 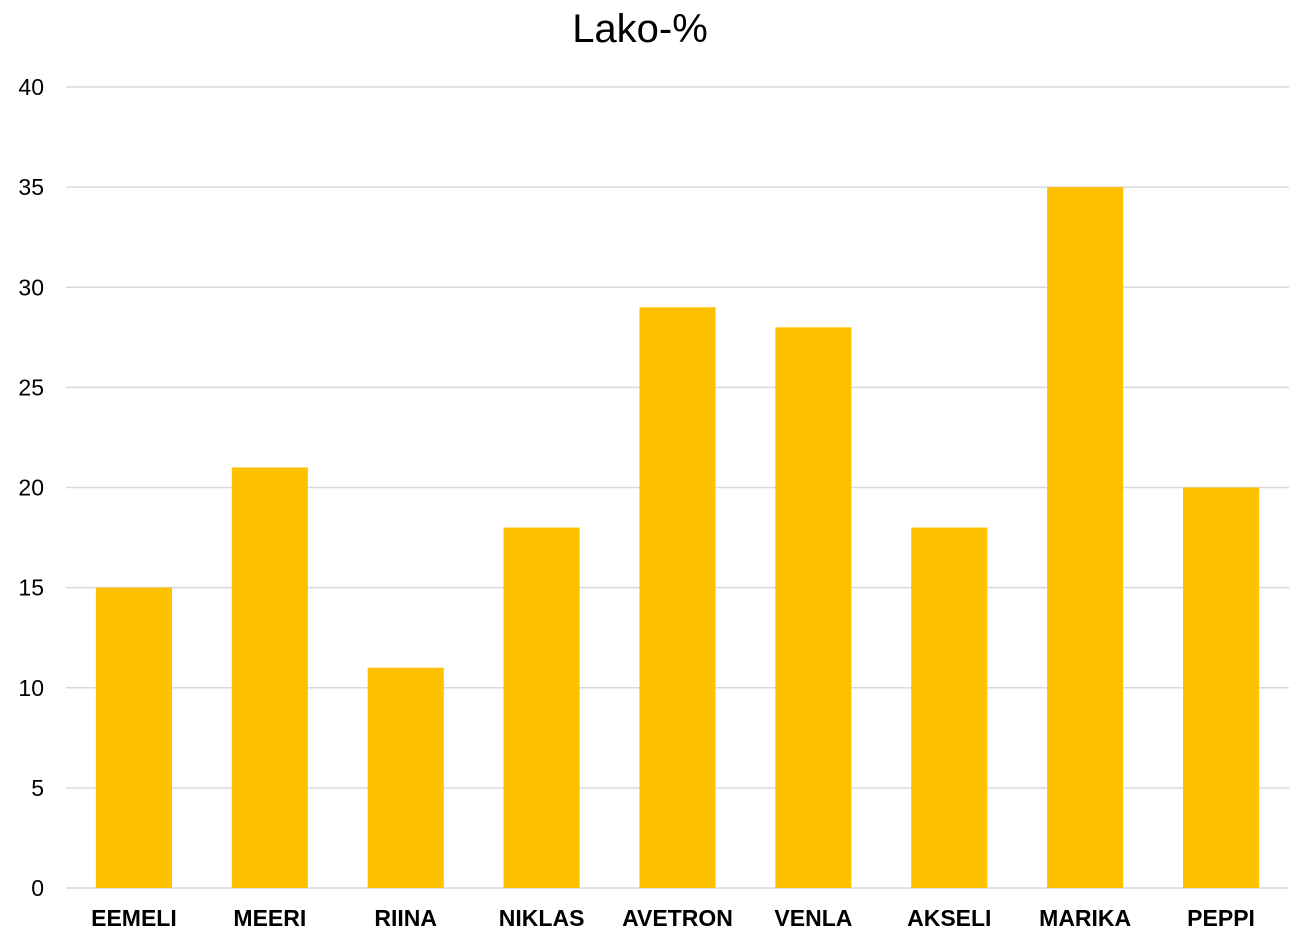 I want to click on bar-riina, so click(x=405, y=777).